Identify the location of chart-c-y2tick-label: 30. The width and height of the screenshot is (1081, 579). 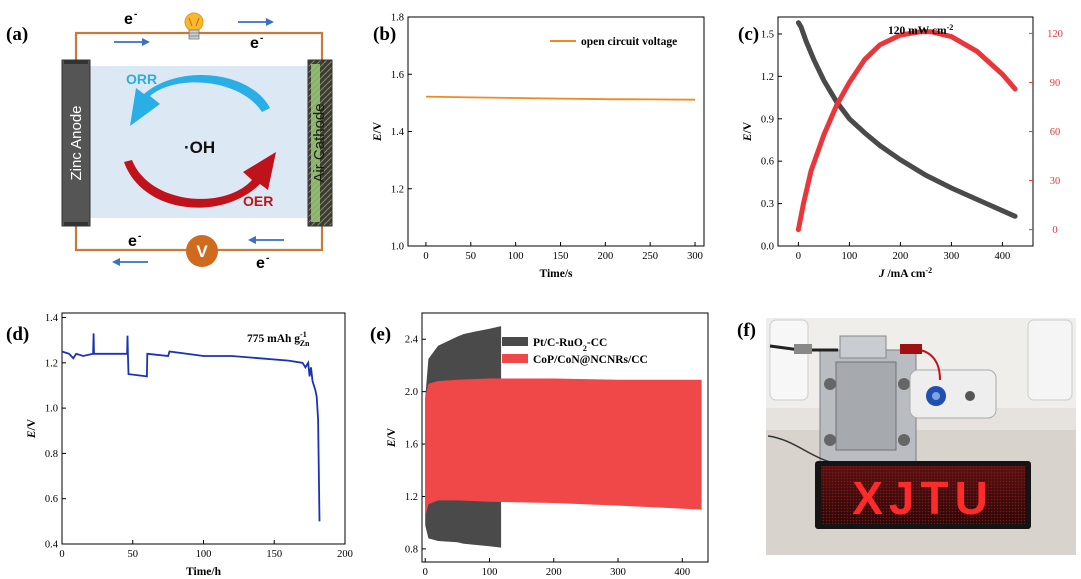
(1055, 181).